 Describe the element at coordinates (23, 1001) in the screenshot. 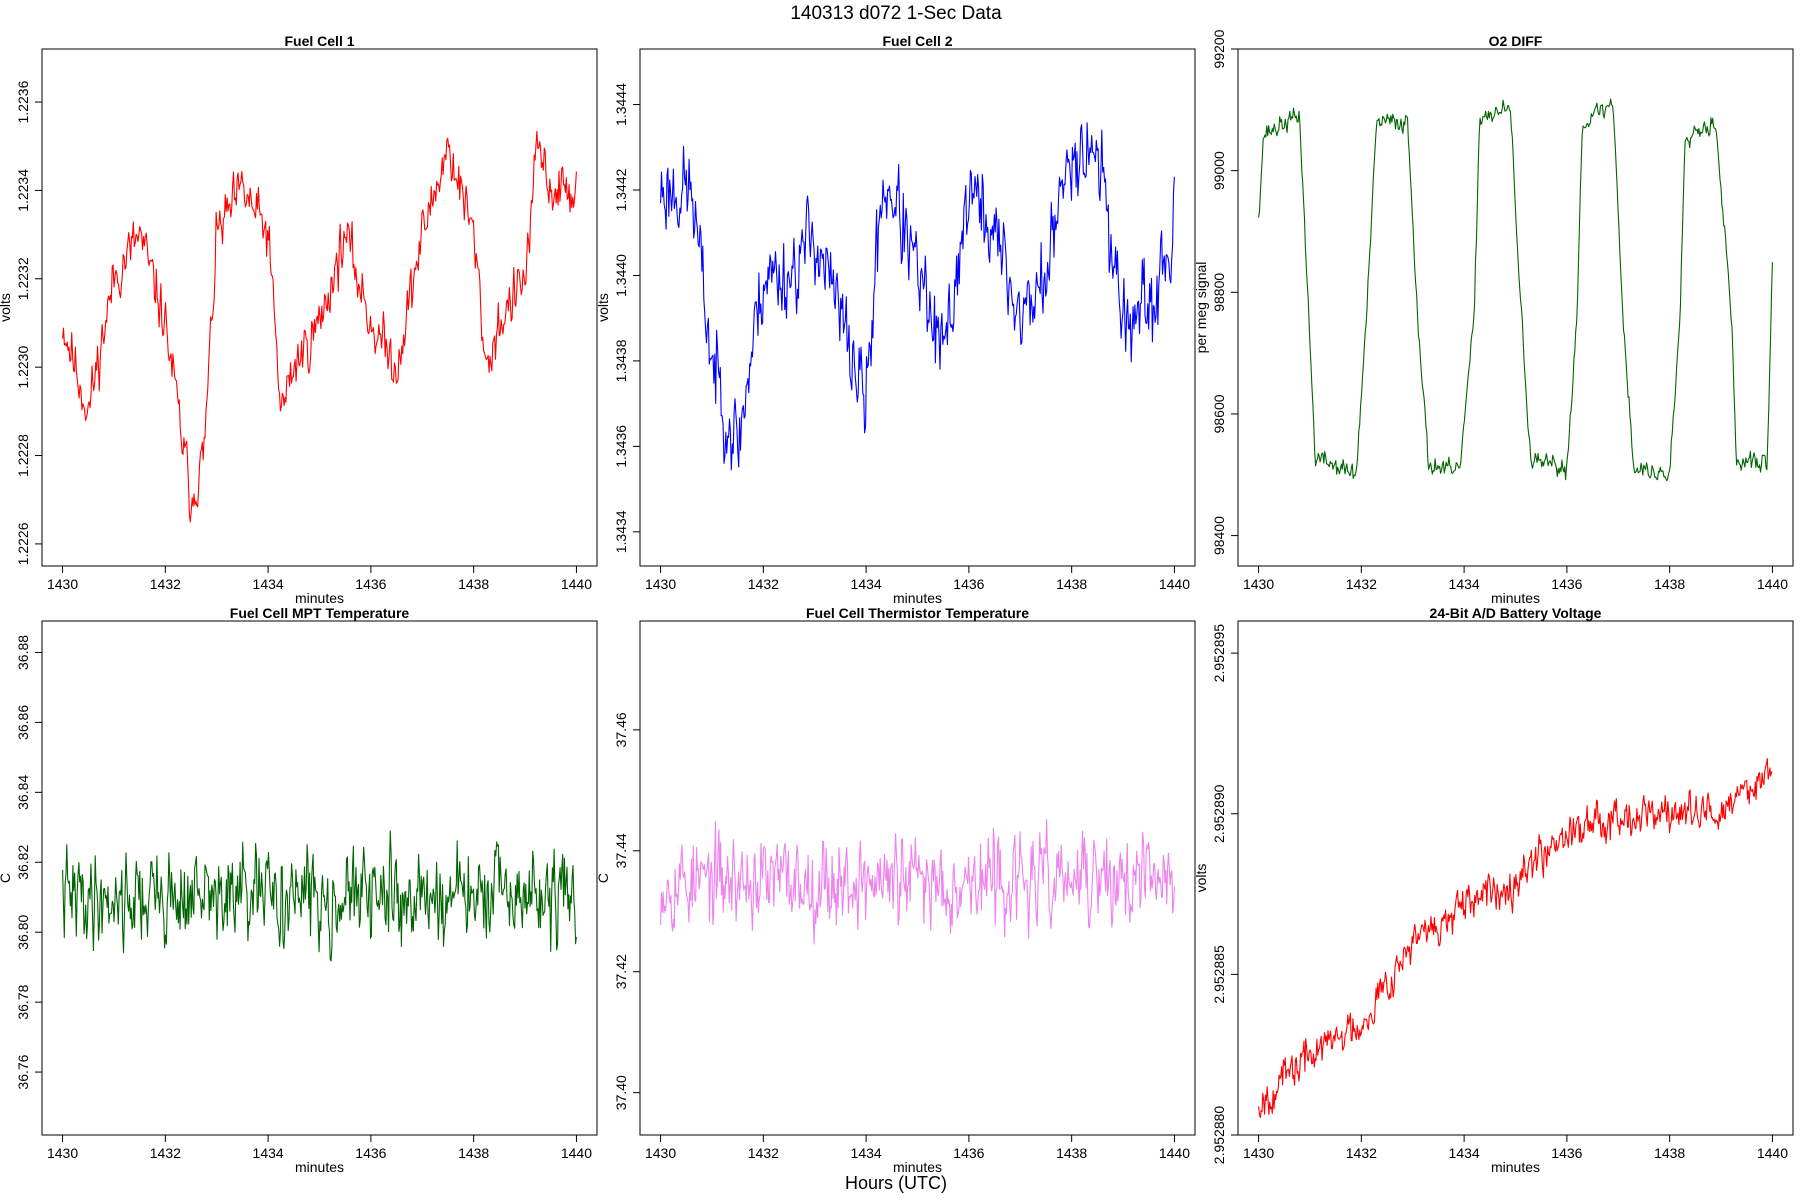

I see `y-tick-label: 36.78` at that location.